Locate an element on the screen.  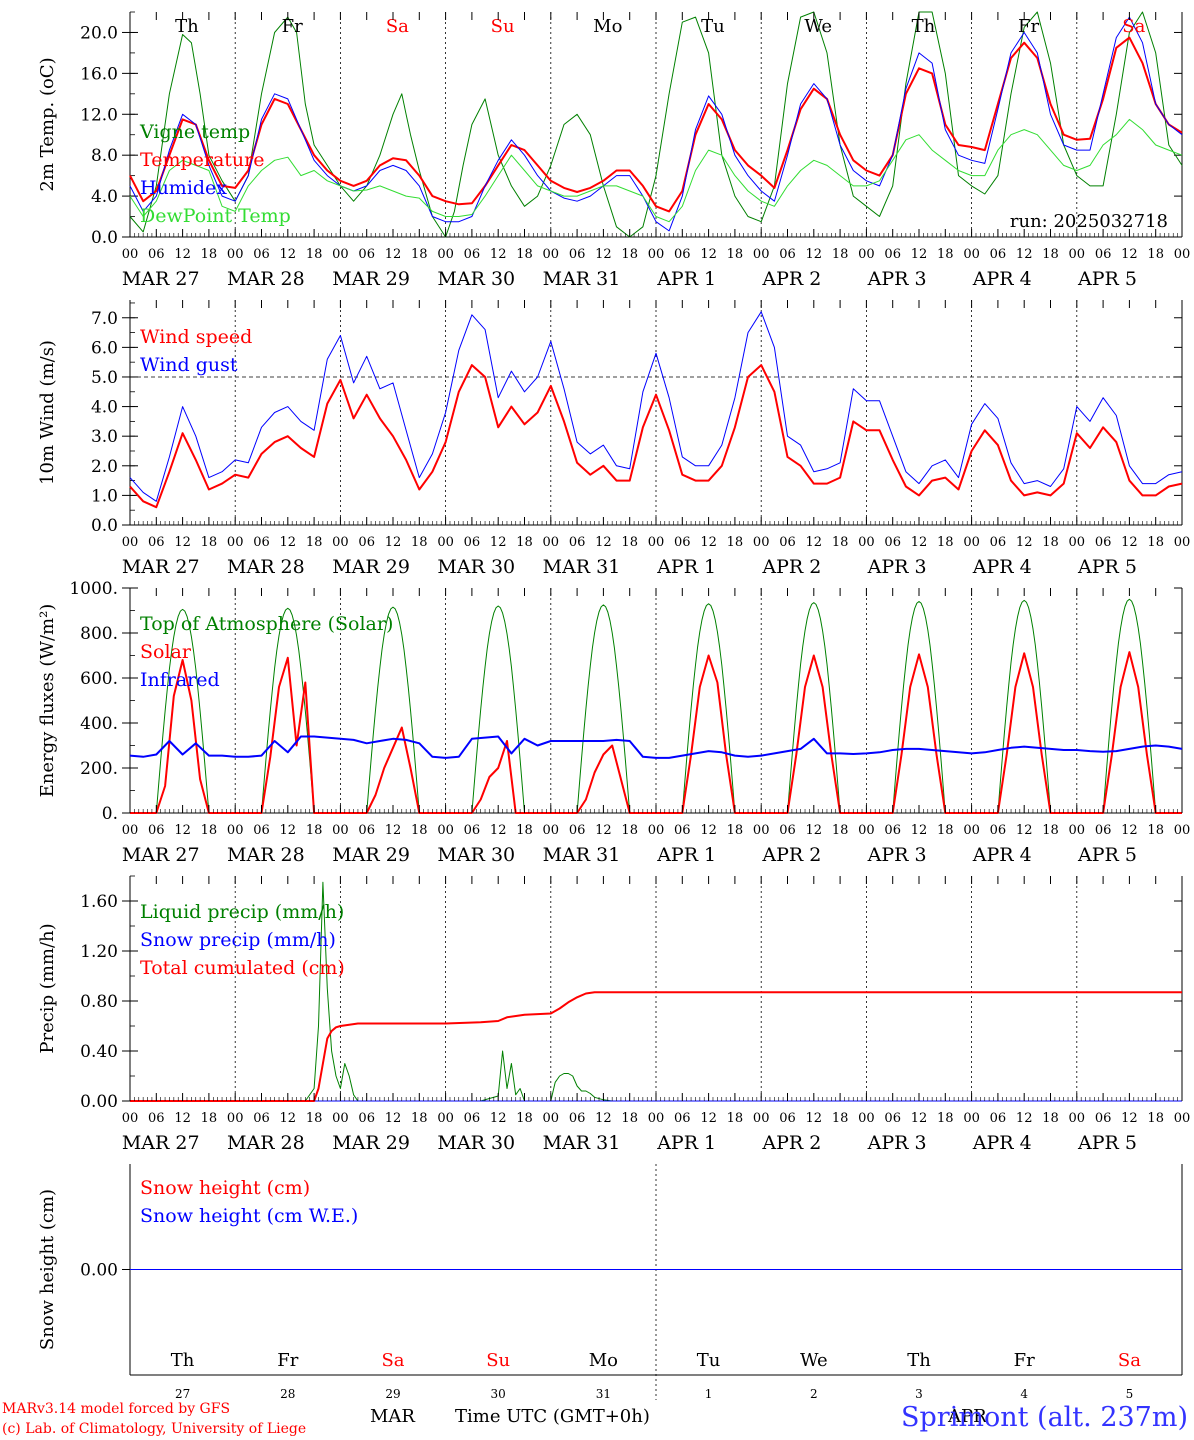
y-tick-label: 12.0 is located at coordinates (99, 115).